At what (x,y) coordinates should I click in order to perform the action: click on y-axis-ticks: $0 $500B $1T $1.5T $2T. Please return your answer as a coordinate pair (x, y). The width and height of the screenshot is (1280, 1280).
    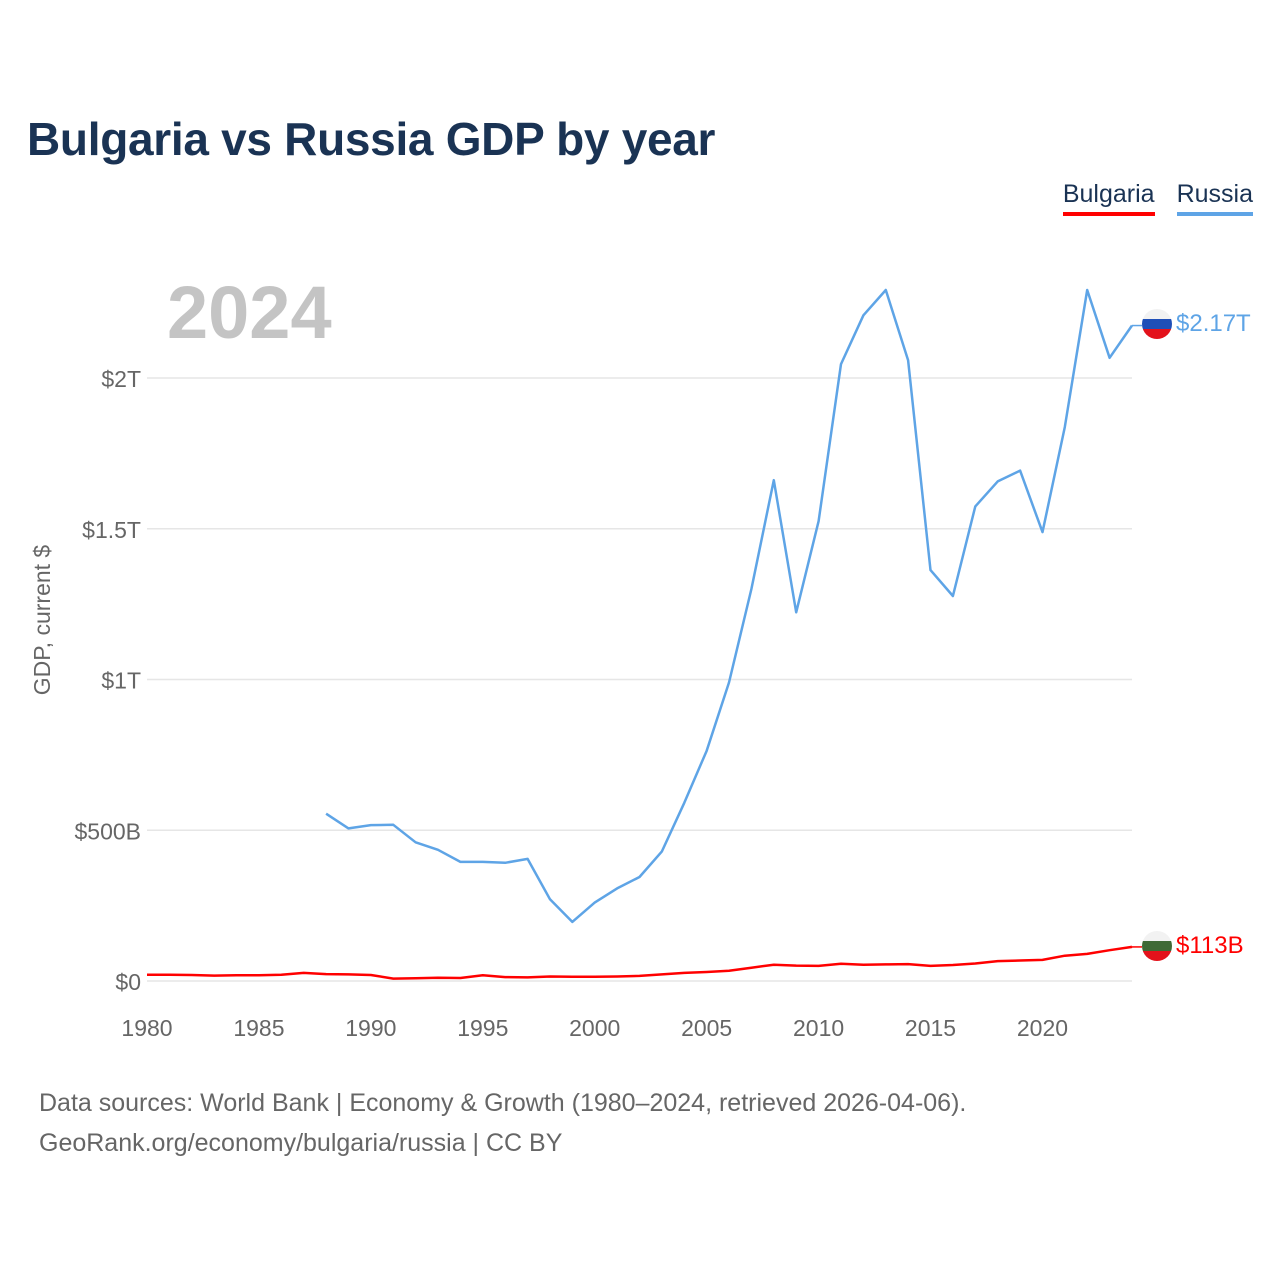
    Looking at the image, I should click on (107, 680).